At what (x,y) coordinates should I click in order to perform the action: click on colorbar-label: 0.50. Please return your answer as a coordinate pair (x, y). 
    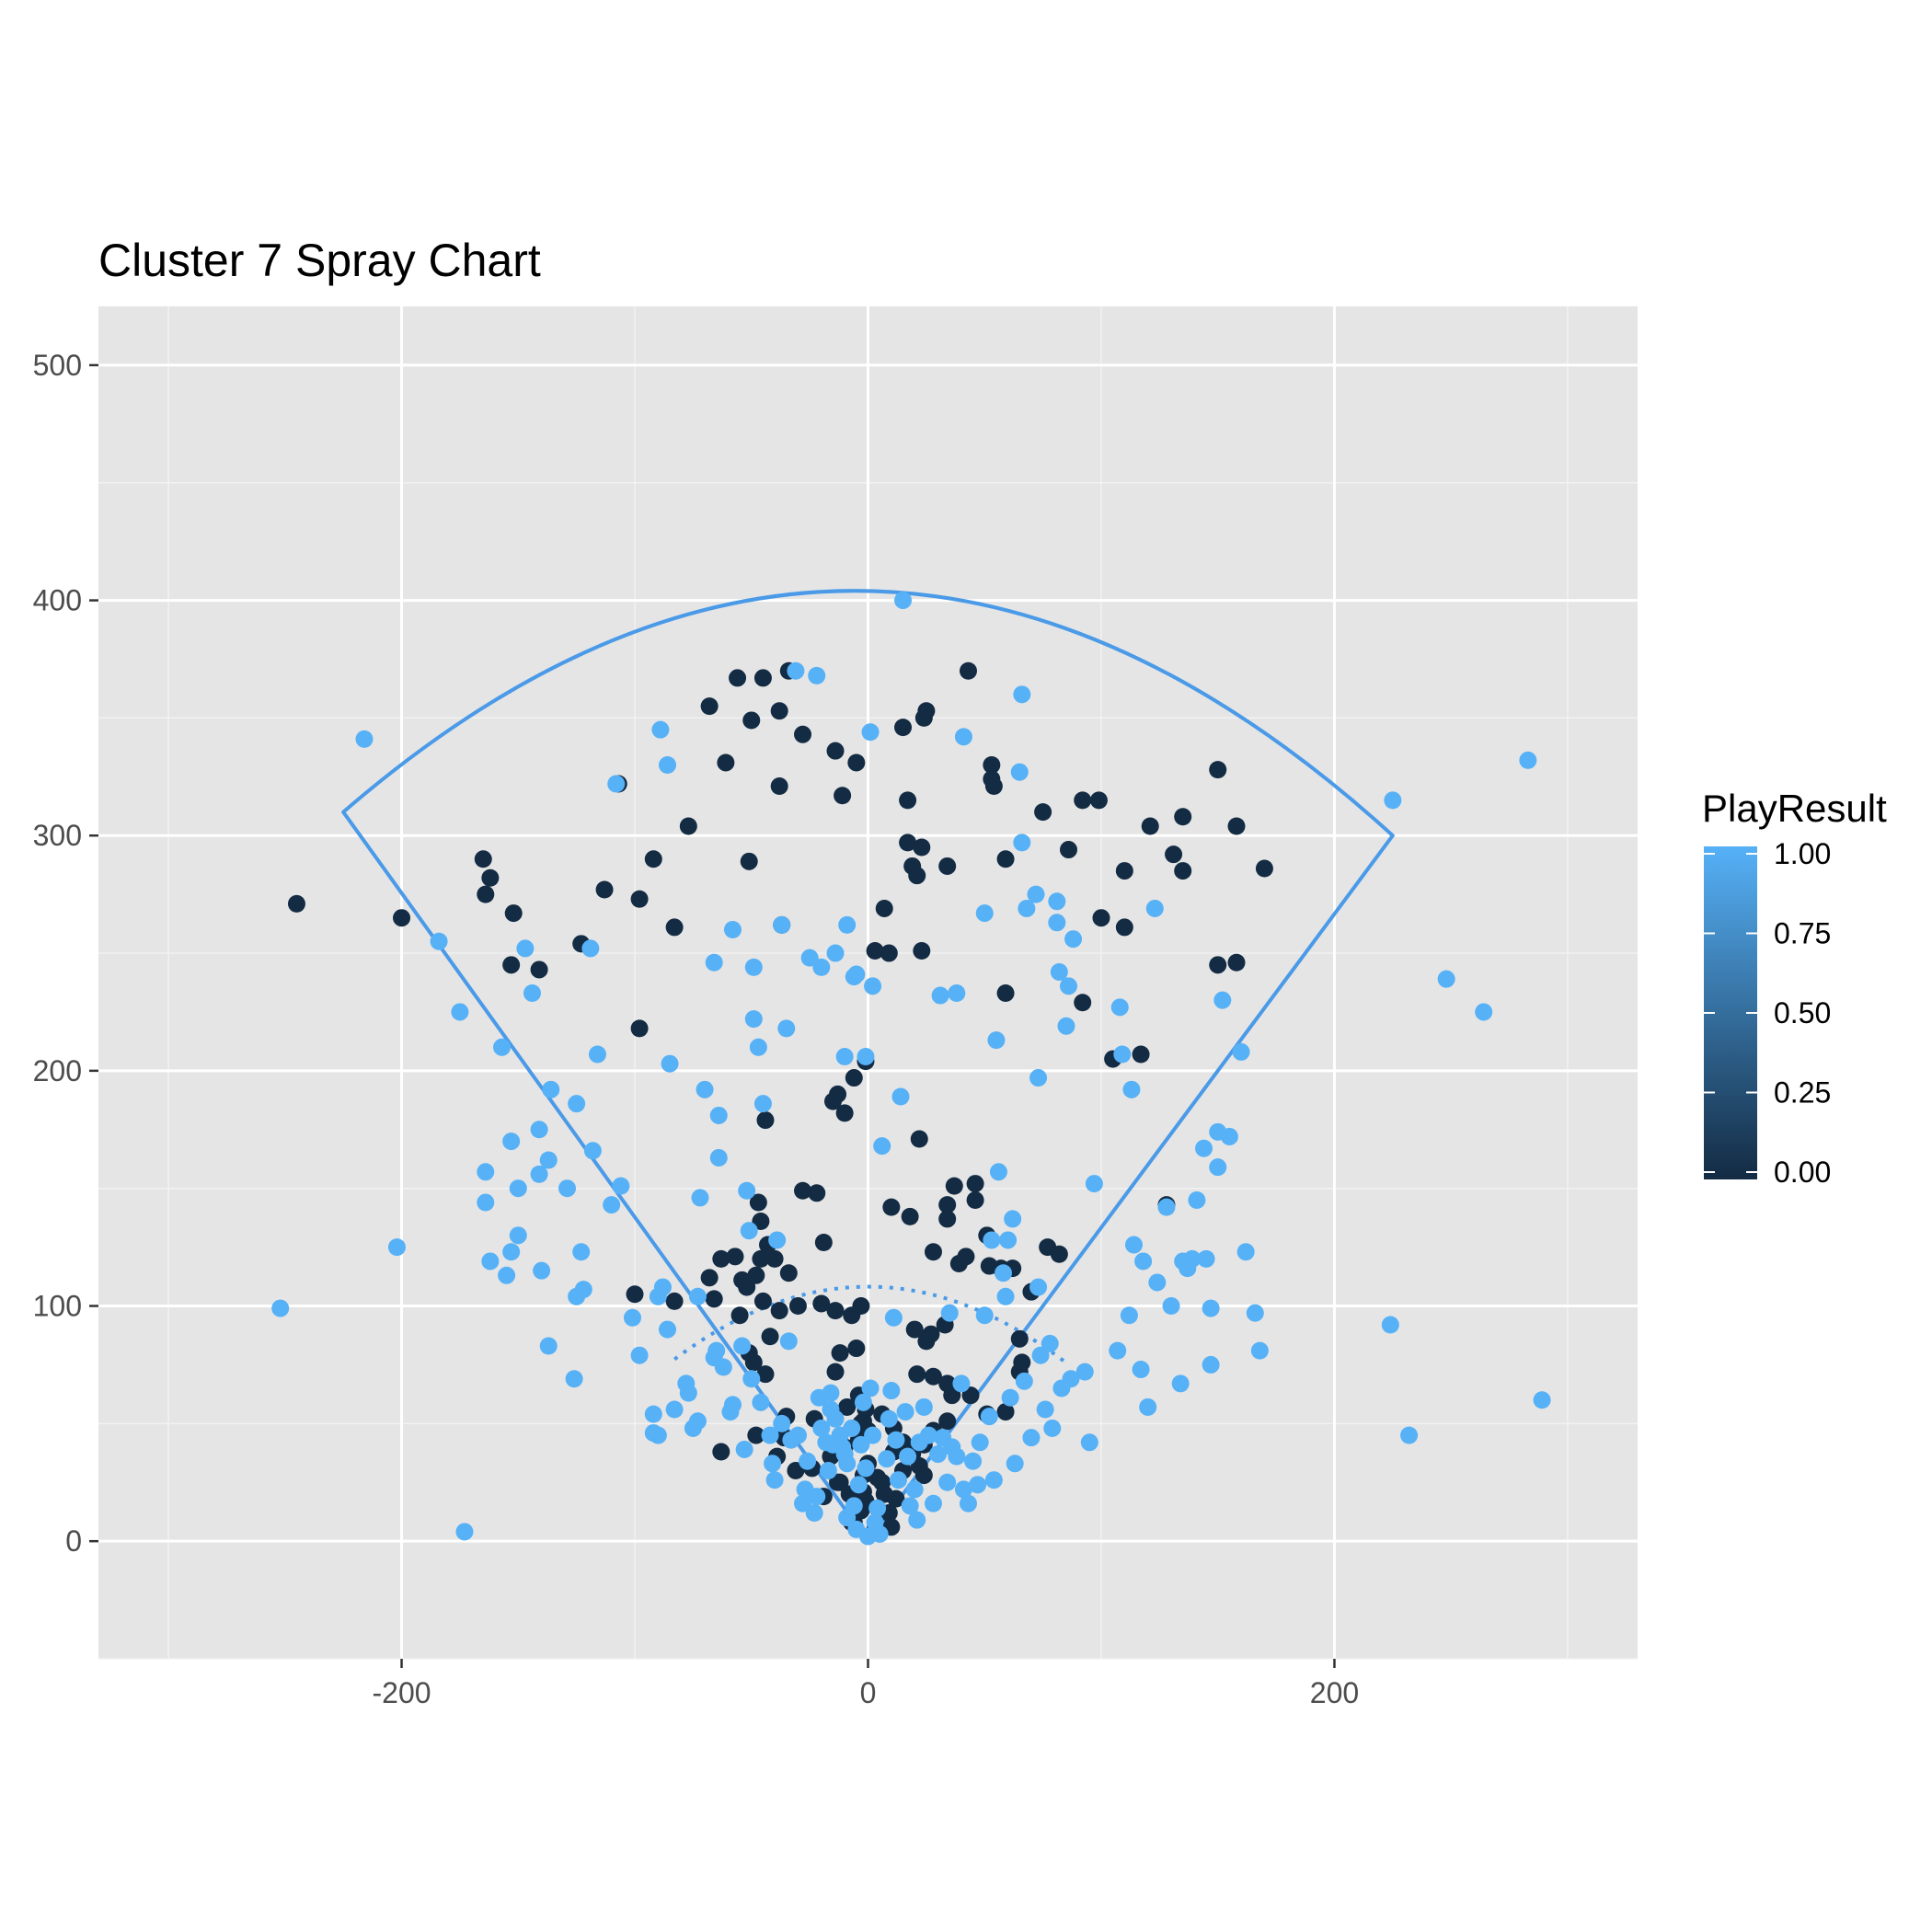
    Looking at the image, I should click on (1802, 1012).